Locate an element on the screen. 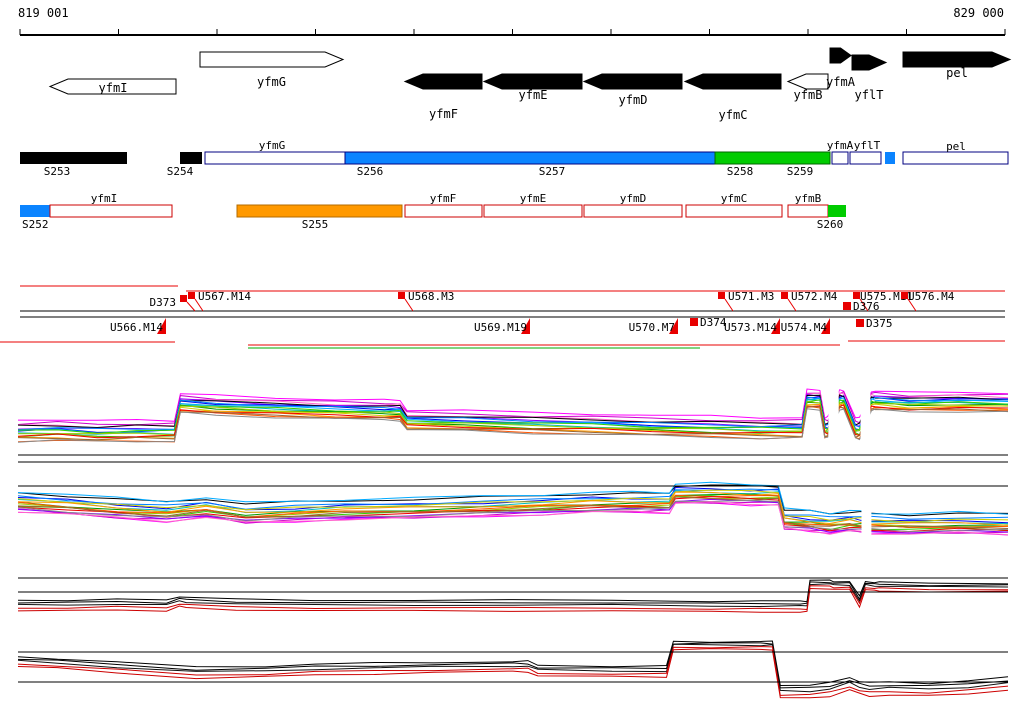 The height and width of the screenshot is (714, 1024). marker-label-U573.M14: U573.M14 is located at coordinates (750, 327).